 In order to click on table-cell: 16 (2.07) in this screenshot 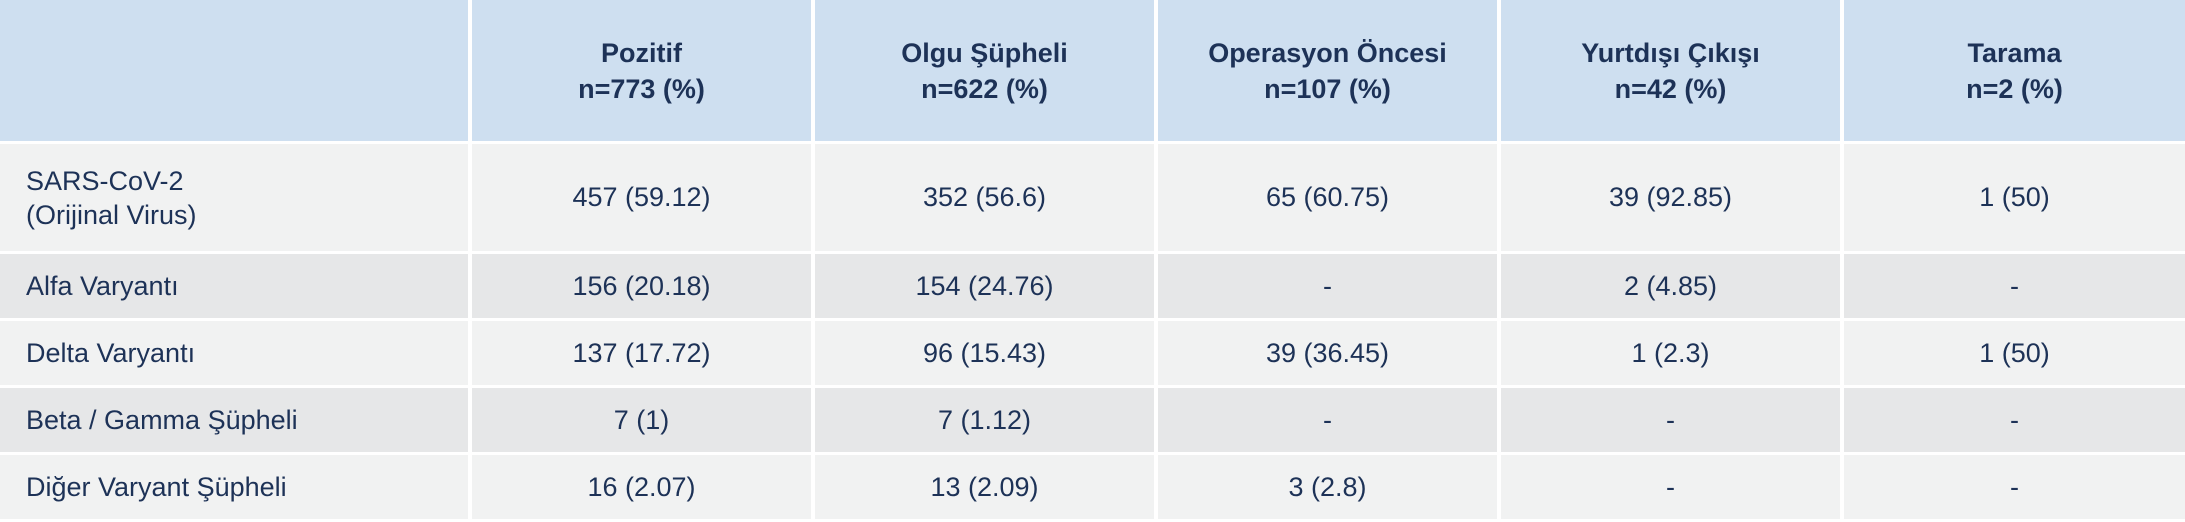, I will do `click(640, 487)`.